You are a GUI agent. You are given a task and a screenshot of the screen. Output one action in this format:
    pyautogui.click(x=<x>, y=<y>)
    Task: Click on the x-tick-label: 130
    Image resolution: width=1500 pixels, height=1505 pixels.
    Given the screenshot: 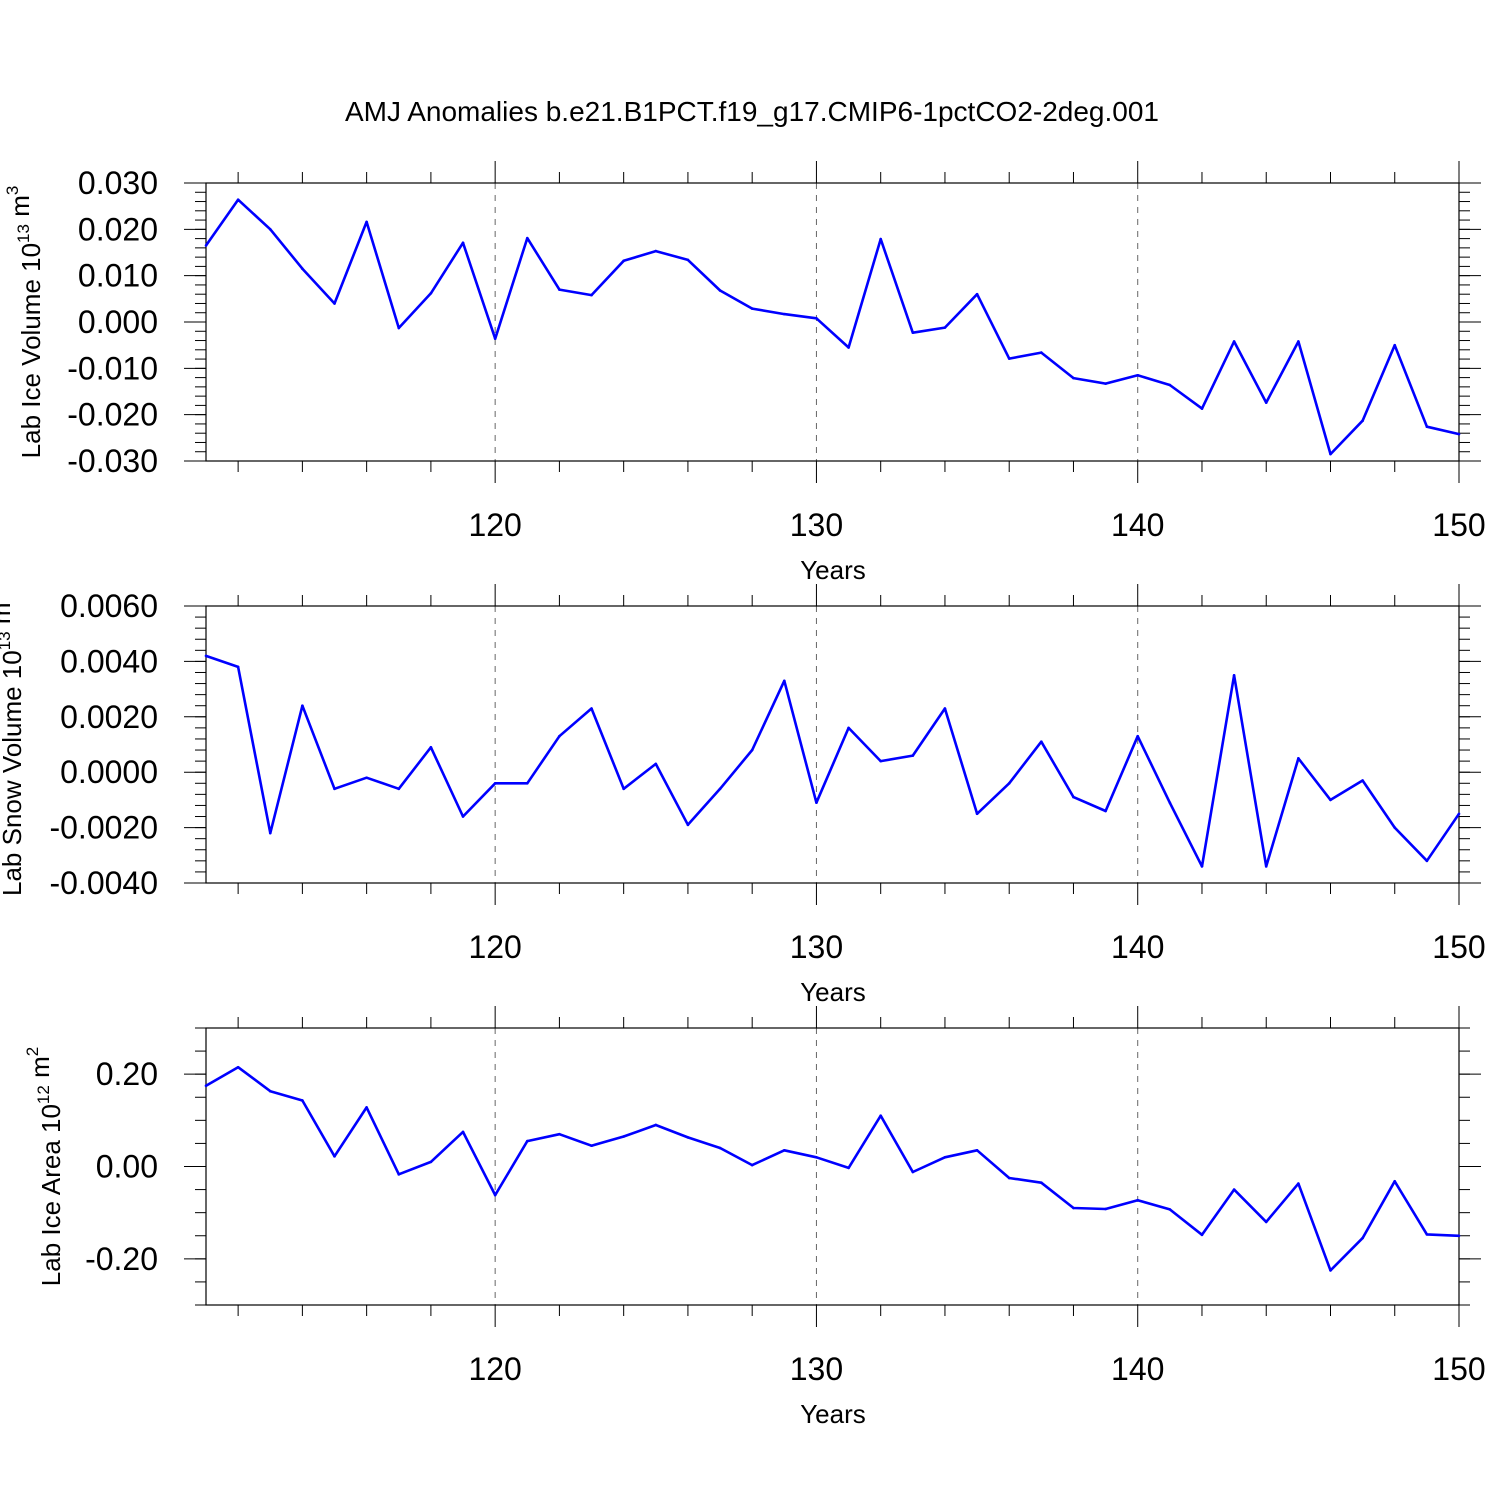 What is the action you would take?
    pyautogui.click(x=816, y=525)
    